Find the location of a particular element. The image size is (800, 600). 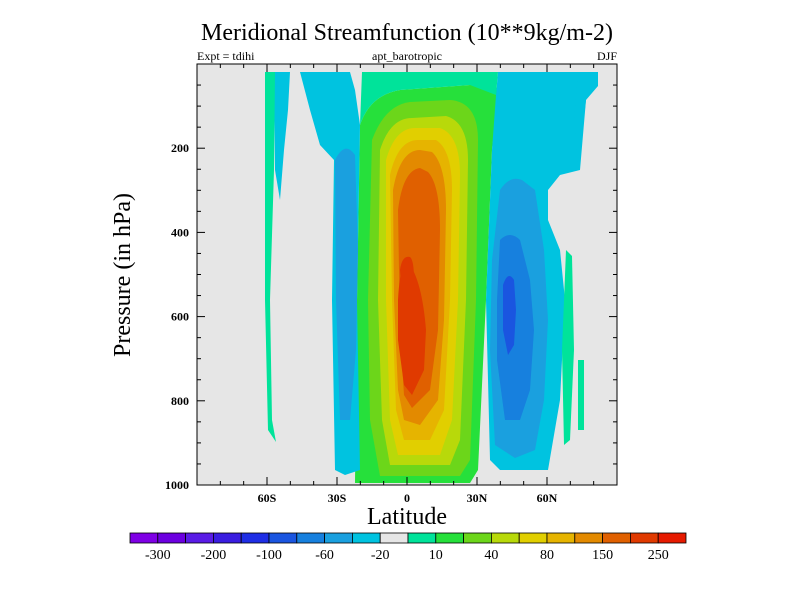

experiment-label: Expt = tdihi is located at coordinates (226, 56).